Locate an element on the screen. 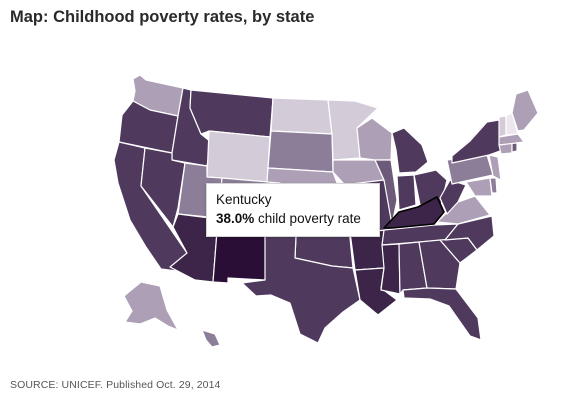  state-michigan is located at coordinates (410, 150).